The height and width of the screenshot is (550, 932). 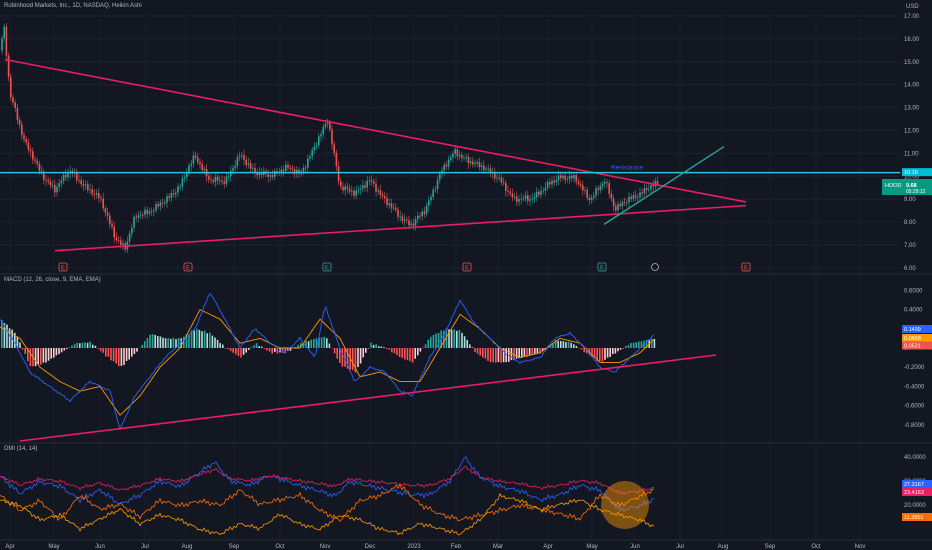 I want to click on signal-value-tag: 0.0968, so click(x=917, y=338).